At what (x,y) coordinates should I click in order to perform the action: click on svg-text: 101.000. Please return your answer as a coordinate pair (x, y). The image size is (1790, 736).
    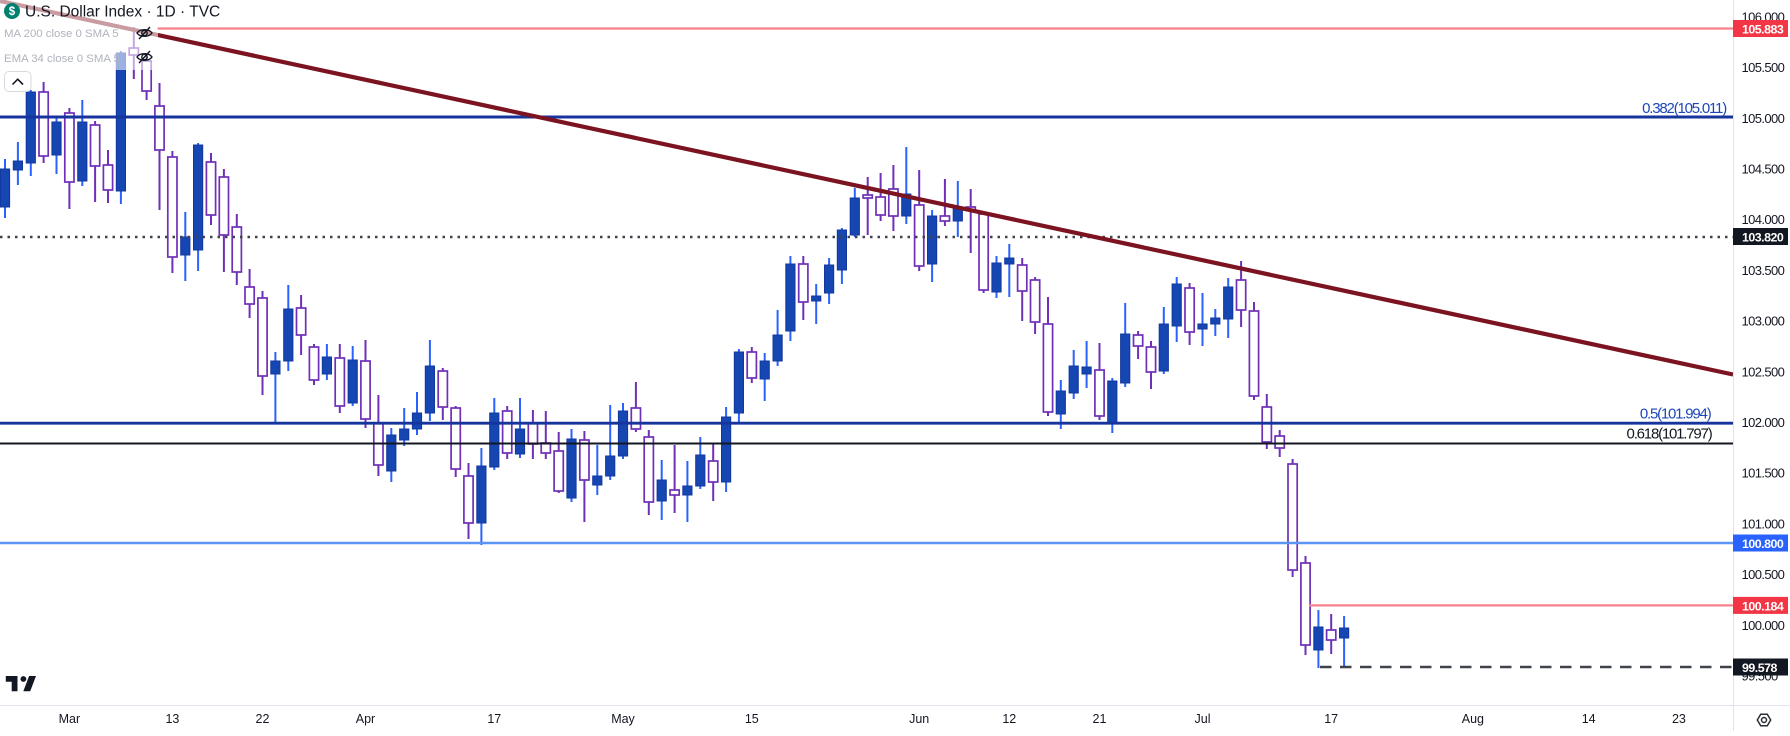
    Looking at the image, I should click on (1763, 523).